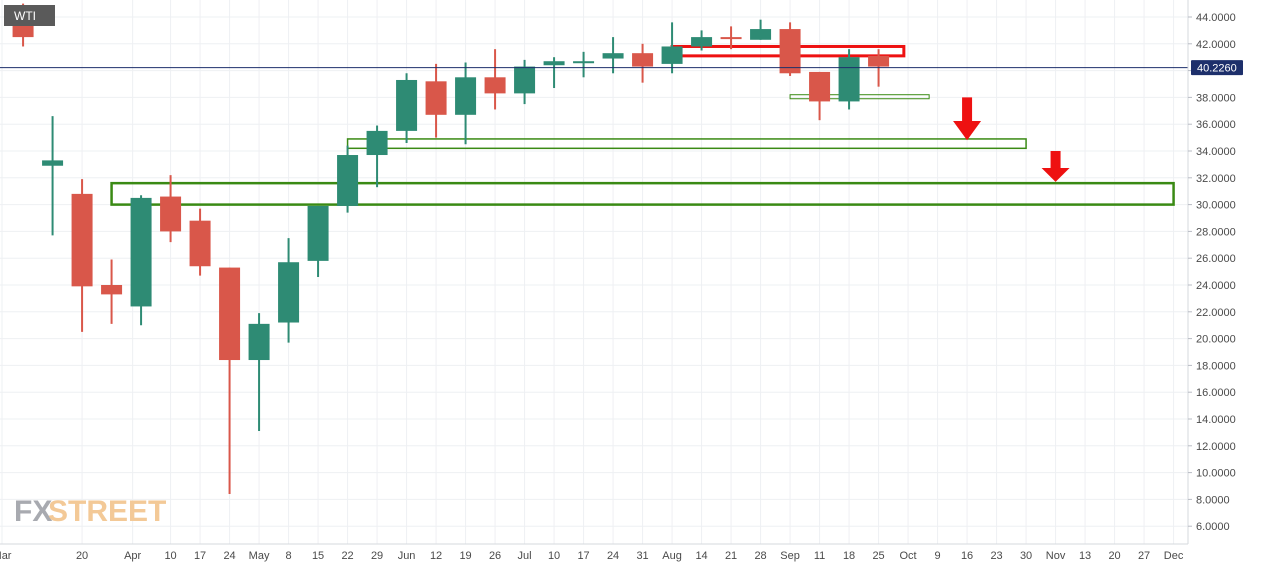 This screenshot has width=1266, height=569. I want to click on svg-text: WTI, so click(25, 16).